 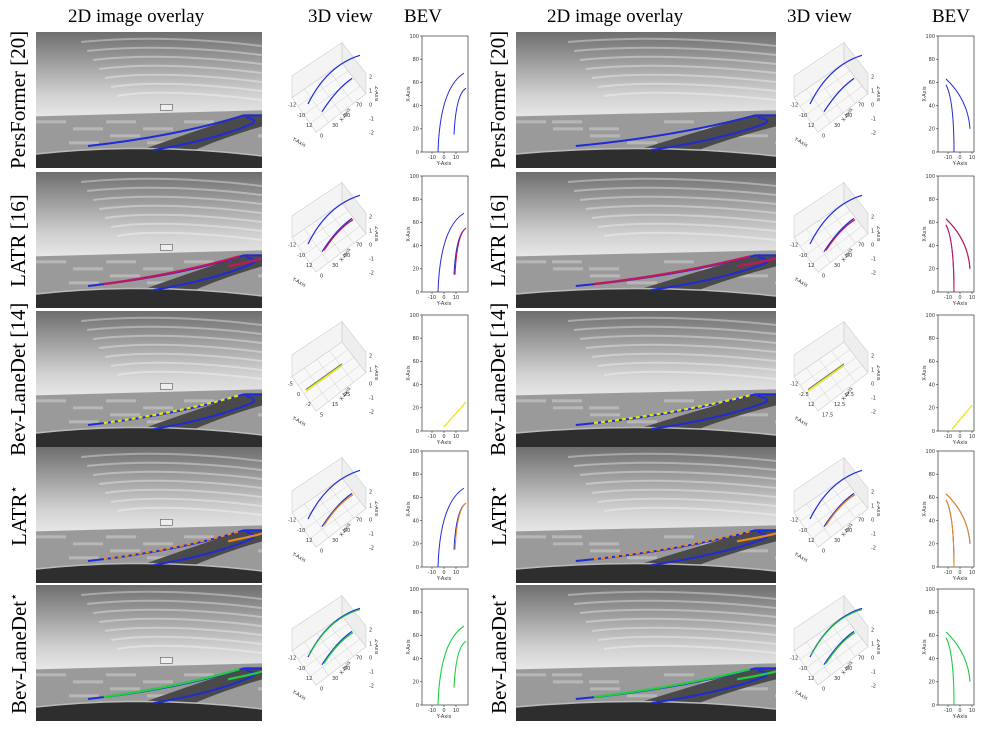 What do you see at coordinates (18, 240) in the screenshot?
I see `row-label-text: LATR [16]` at bounding box center [18, 240].